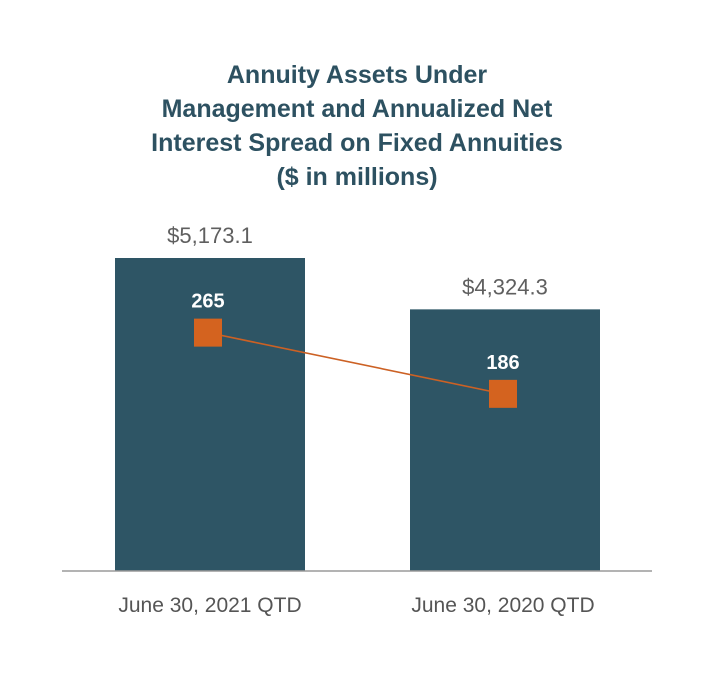 The width and height of the screenshot is (714, 680). I want to click on bar-value-label-1: $5,173.1, so click(210, 235).